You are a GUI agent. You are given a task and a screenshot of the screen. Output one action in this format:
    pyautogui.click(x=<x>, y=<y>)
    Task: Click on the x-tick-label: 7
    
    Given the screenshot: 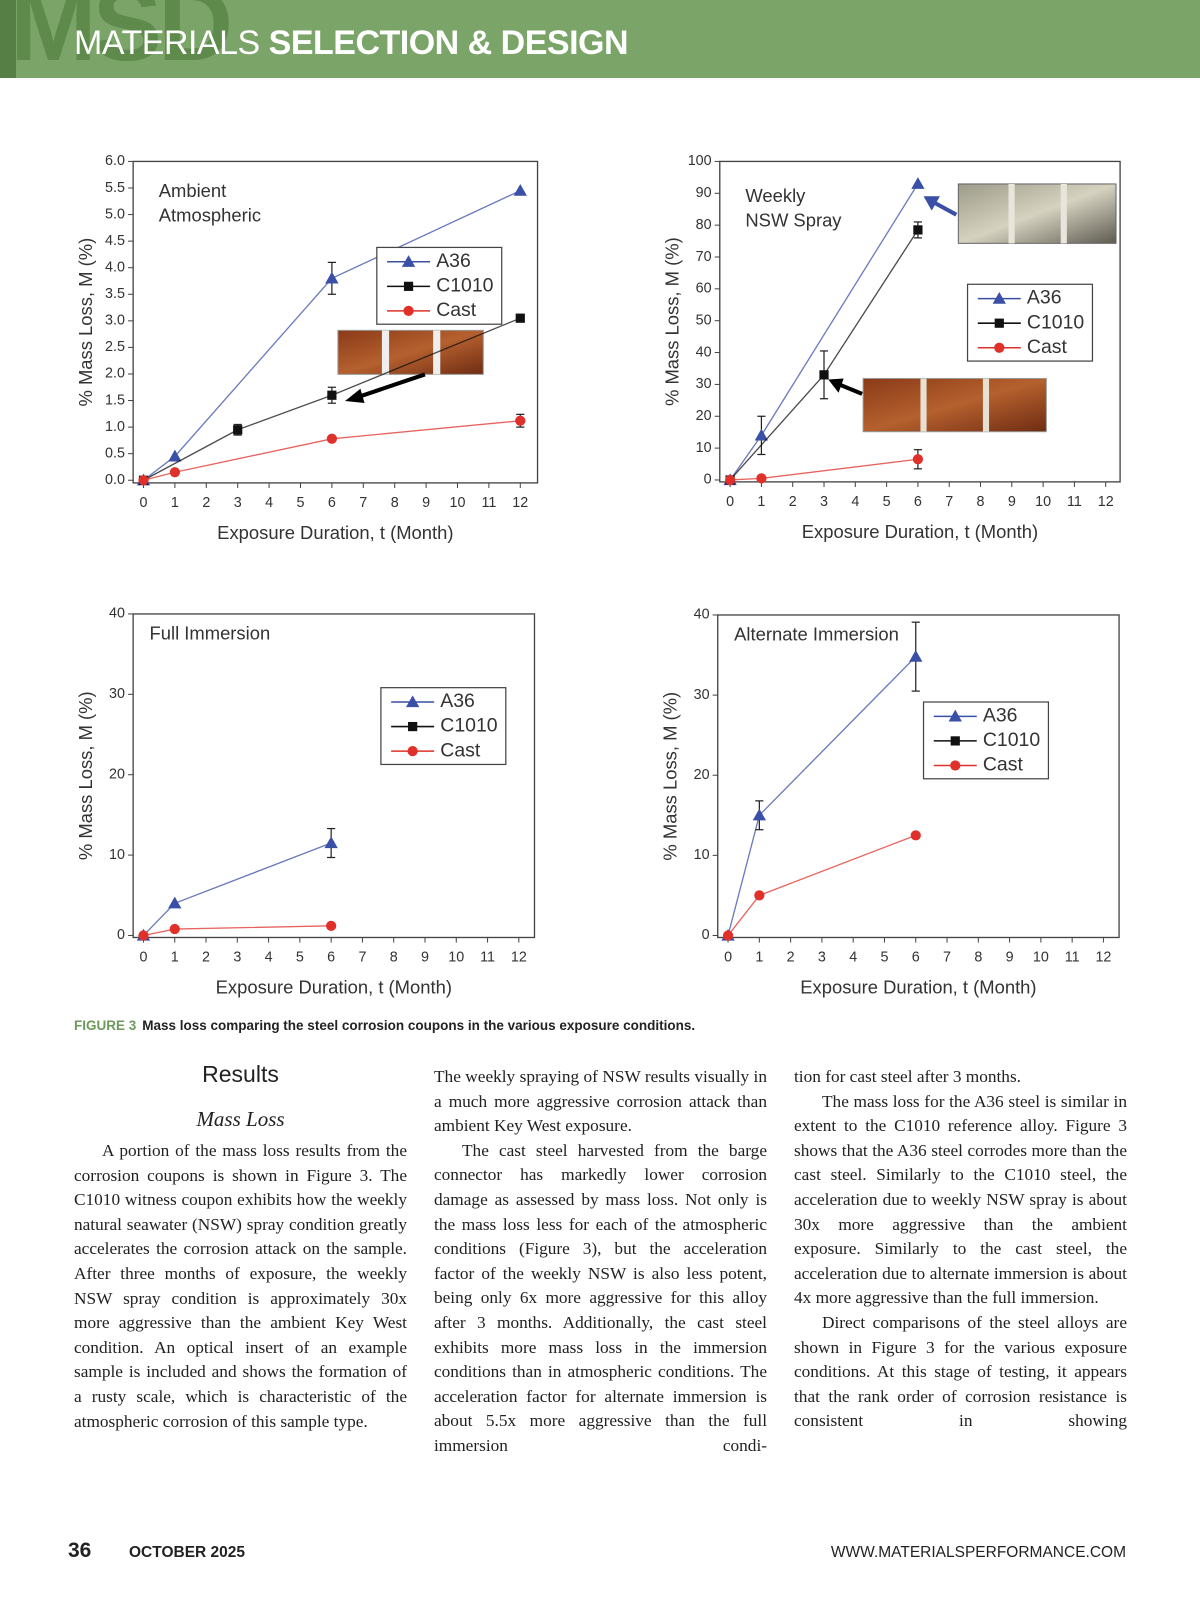 What is the action you would take?
    pyautogui.click(x=362, y=958)
    